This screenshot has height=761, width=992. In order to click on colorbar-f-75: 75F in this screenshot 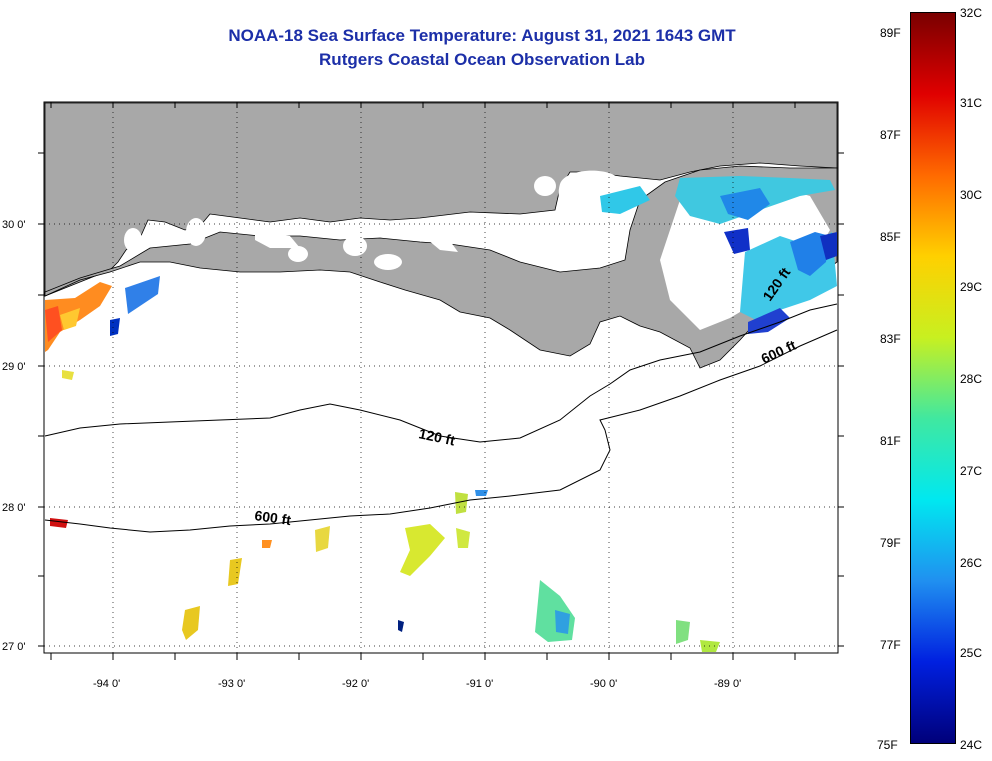, I will do `click(887, 745)`.